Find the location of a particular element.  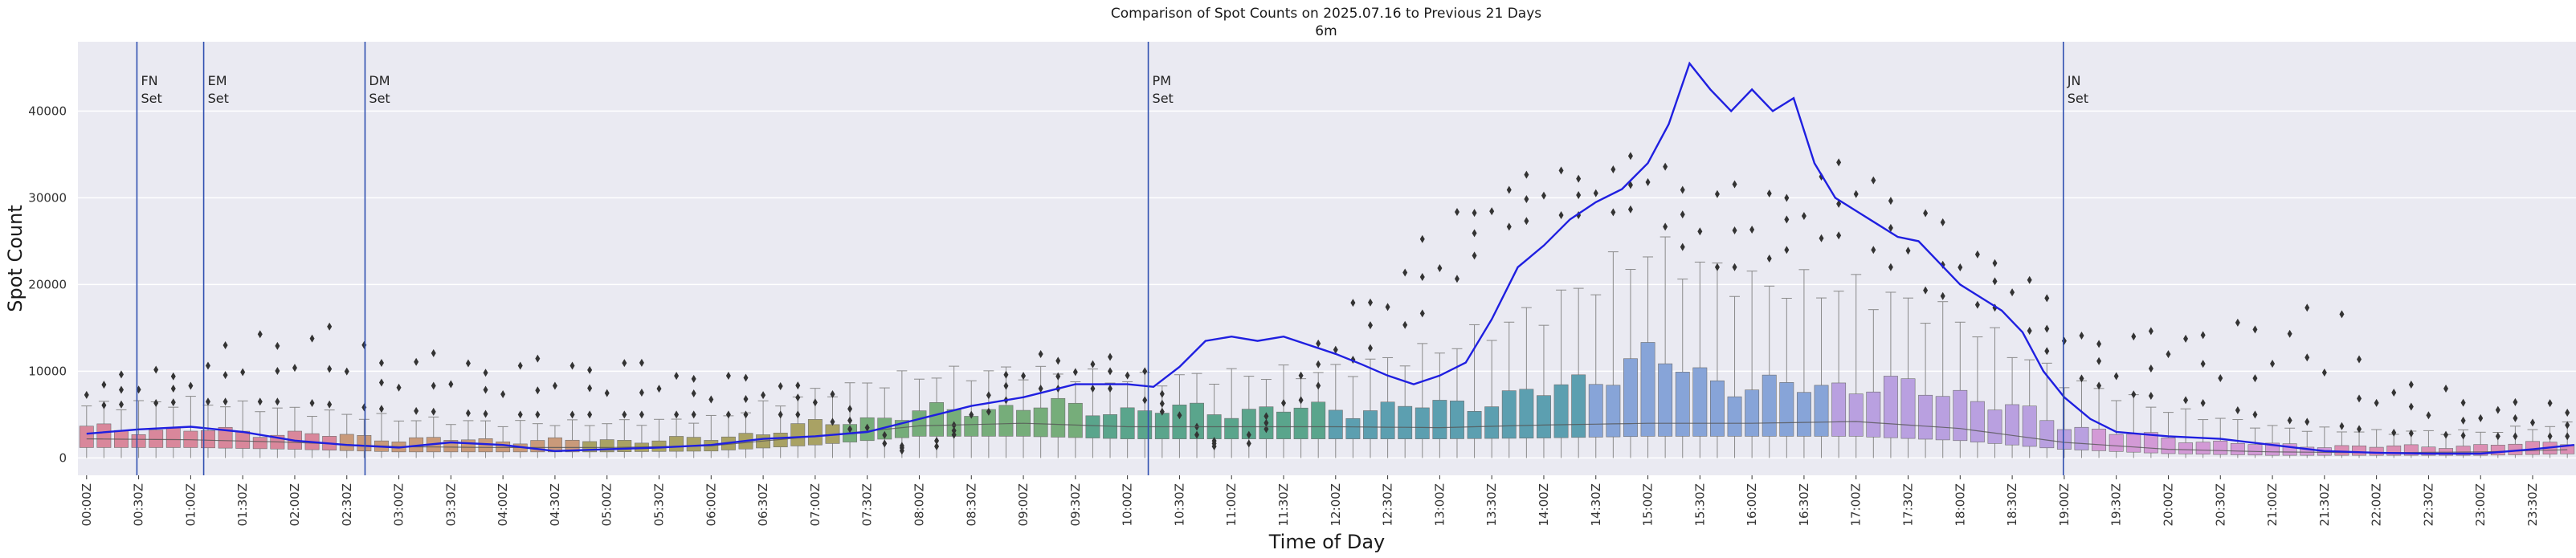

x-tick-label: 06:30Z is located at coordinates (763, 505).